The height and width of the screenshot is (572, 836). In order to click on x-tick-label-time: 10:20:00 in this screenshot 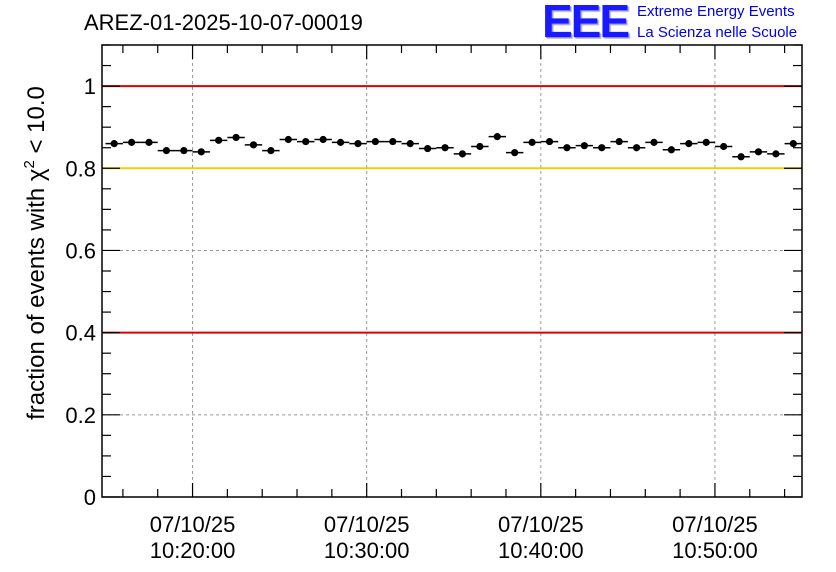, I will do `click(193, 550)`.